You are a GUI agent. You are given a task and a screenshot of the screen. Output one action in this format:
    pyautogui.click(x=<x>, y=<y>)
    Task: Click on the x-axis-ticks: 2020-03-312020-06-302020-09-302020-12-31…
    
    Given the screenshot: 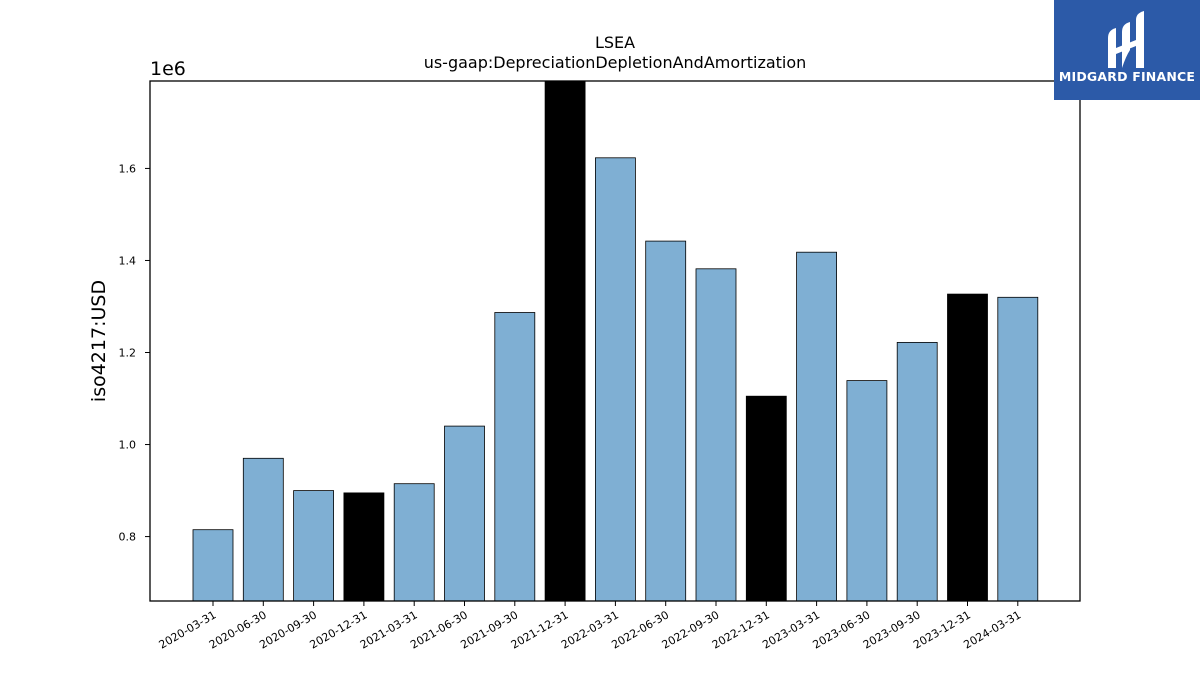 What is the action you would take?
    pyautogui.click(x=590, y=626)
    